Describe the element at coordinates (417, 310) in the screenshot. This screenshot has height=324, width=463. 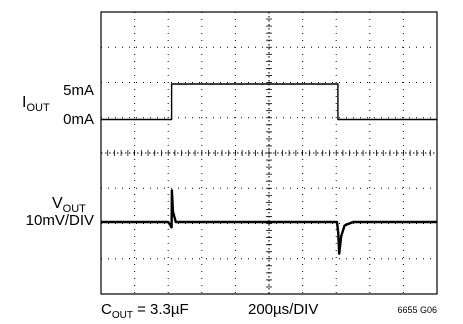
I see `figure-id: 6655 G06` at that location.